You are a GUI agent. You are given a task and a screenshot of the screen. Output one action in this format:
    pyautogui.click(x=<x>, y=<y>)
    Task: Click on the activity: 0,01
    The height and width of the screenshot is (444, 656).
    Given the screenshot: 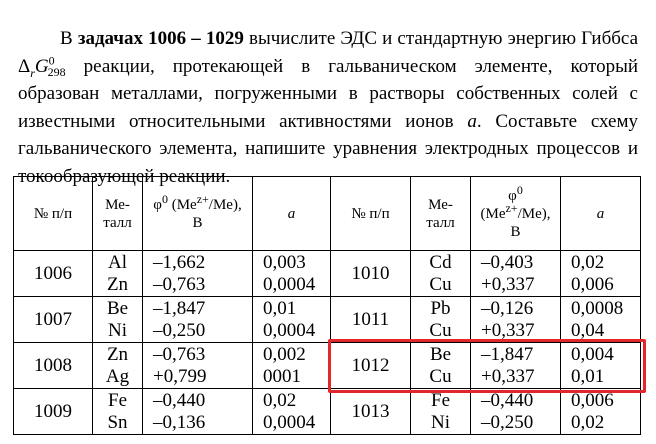 What is the action you would take?
    pyautogui.click(x=280, y=308)
    